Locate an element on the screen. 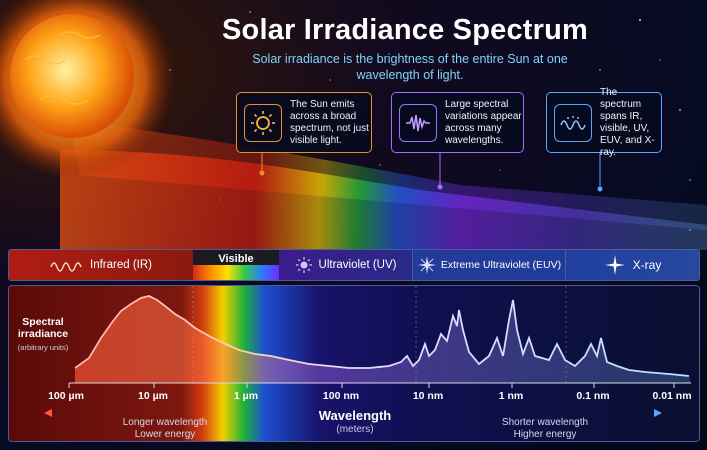 The image size is (707, 450). wavy-line-icon is located at coordinates (66, 267).